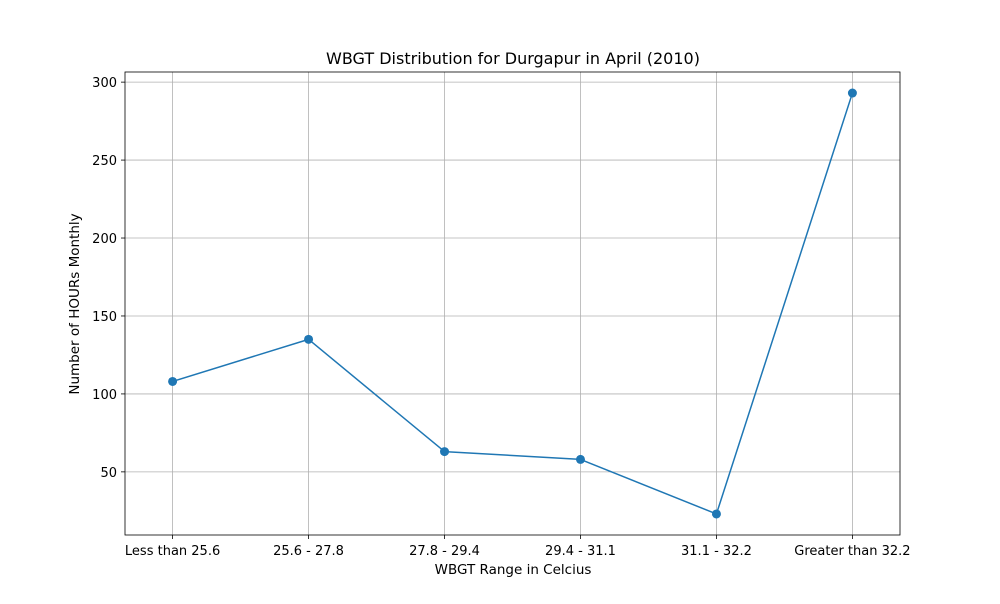  What do you see at coordinates (104, 161) in the screenshot?
I see `y-tick-label: 250` at bounding box center [104, 161].